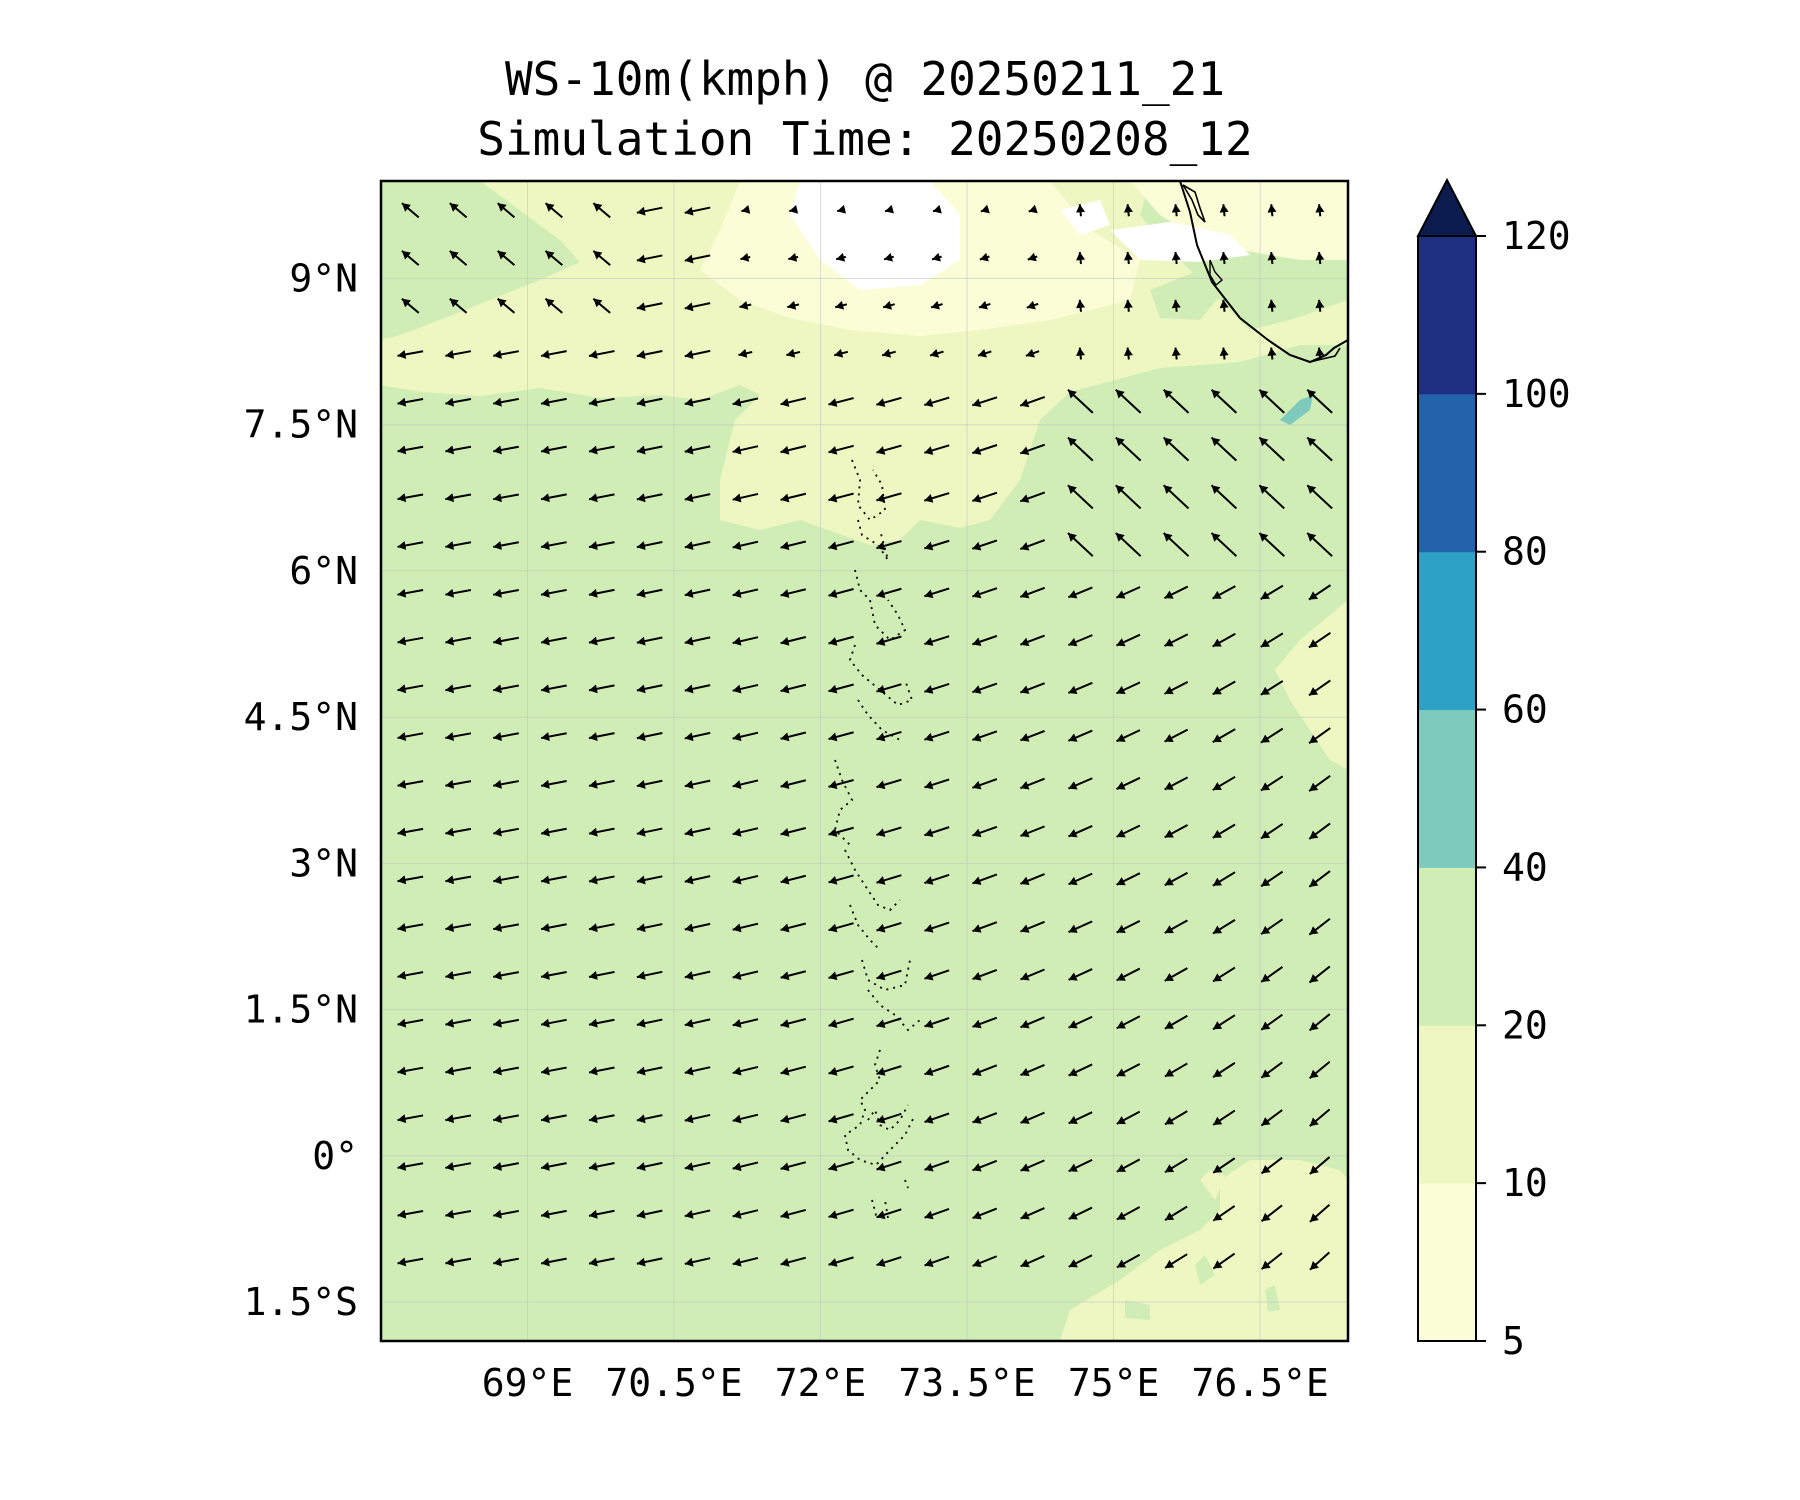 Image resolution: width=1800 pixels, height=1500 pixels. Describe the element at coordinates (1296, 410) in the screenshot. I see `wind-band-40-60-patch` at that location.